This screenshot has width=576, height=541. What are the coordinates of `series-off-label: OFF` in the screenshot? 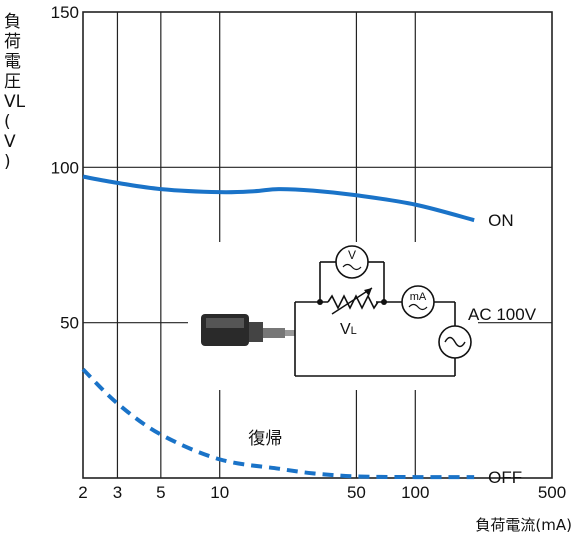 It's located at (505, 477).